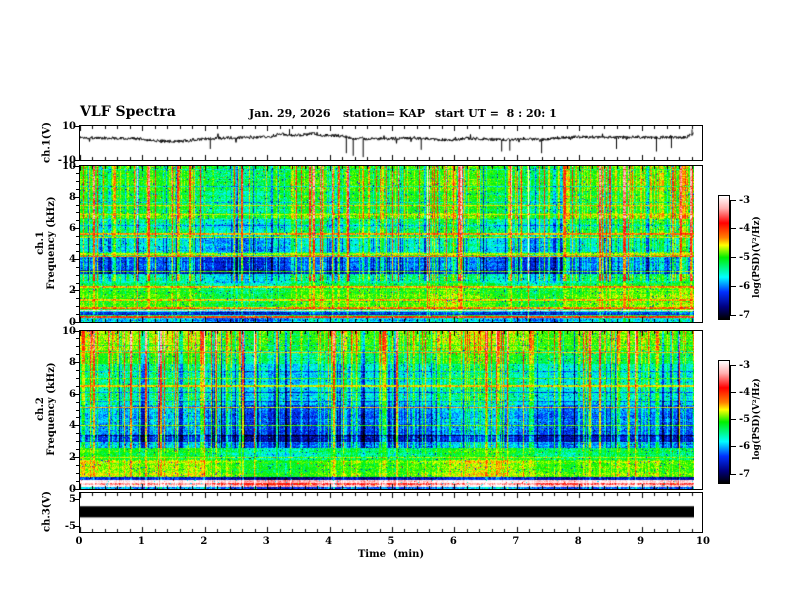  I want to click on colorbar-1-label: log(PSD)(V²/Hz), so click(757, 257).